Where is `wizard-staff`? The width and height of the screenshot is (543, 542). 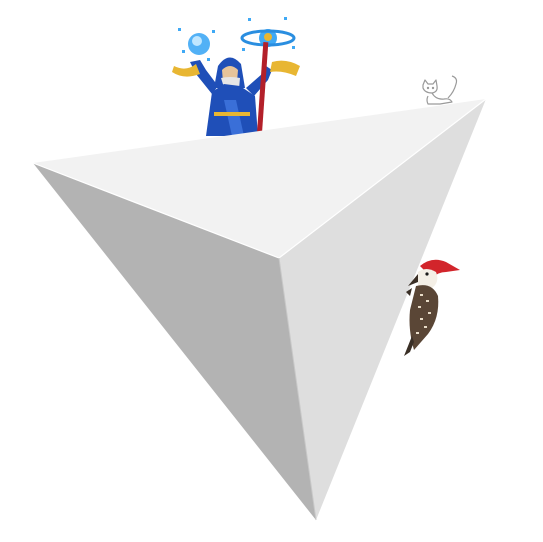
wizard-staff is located at coordinates (262, 89).